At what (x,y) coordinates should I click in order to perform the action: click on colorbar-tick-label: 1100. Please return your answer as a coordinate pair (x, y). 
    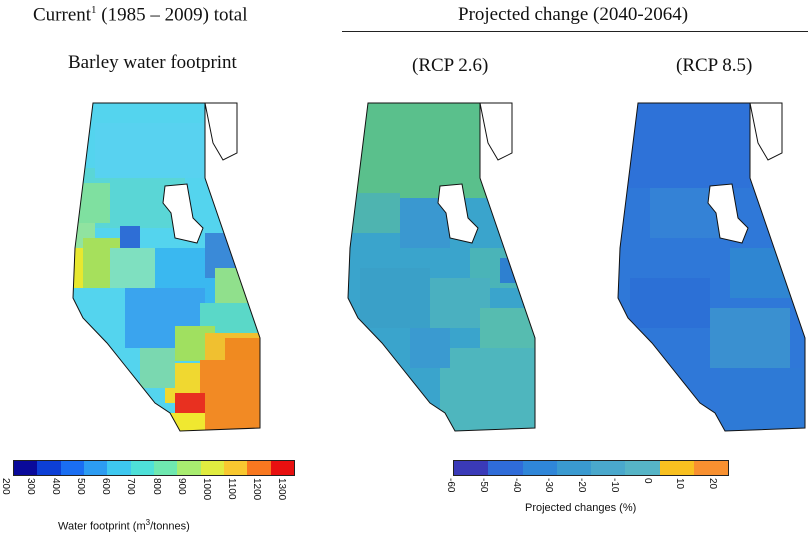
    Looking at the image, I should click on (231, 489).